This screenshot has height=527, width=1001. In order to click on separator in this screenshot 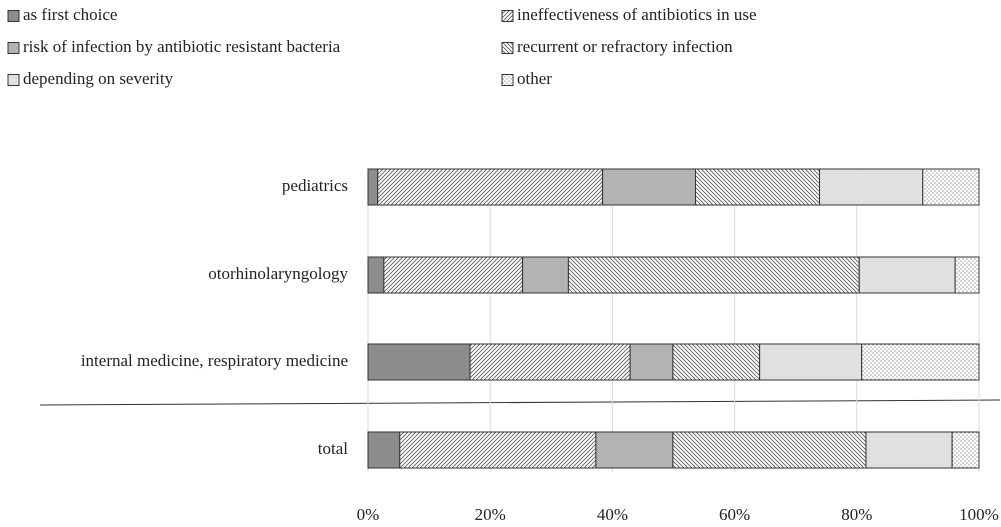, I will do `click(520, 402)`.